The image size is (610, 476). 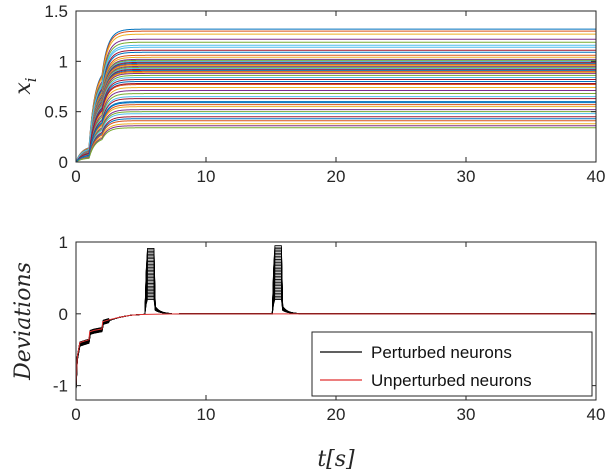 I want to click on bottom-panel-x-tick-label: 20, so click(x=336, y=414).